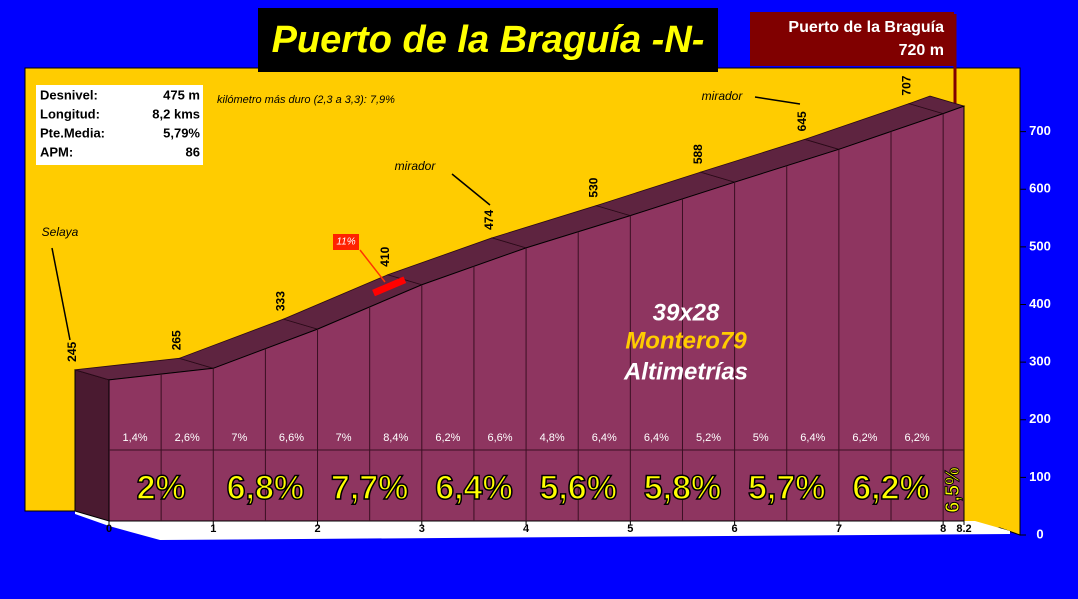 This screenshot has height=599, width=1078. What do you see at coordinates (708, 438) in the screenshot?
I see `half-km-grade: 5,2%` at bounding box center [708, 438].